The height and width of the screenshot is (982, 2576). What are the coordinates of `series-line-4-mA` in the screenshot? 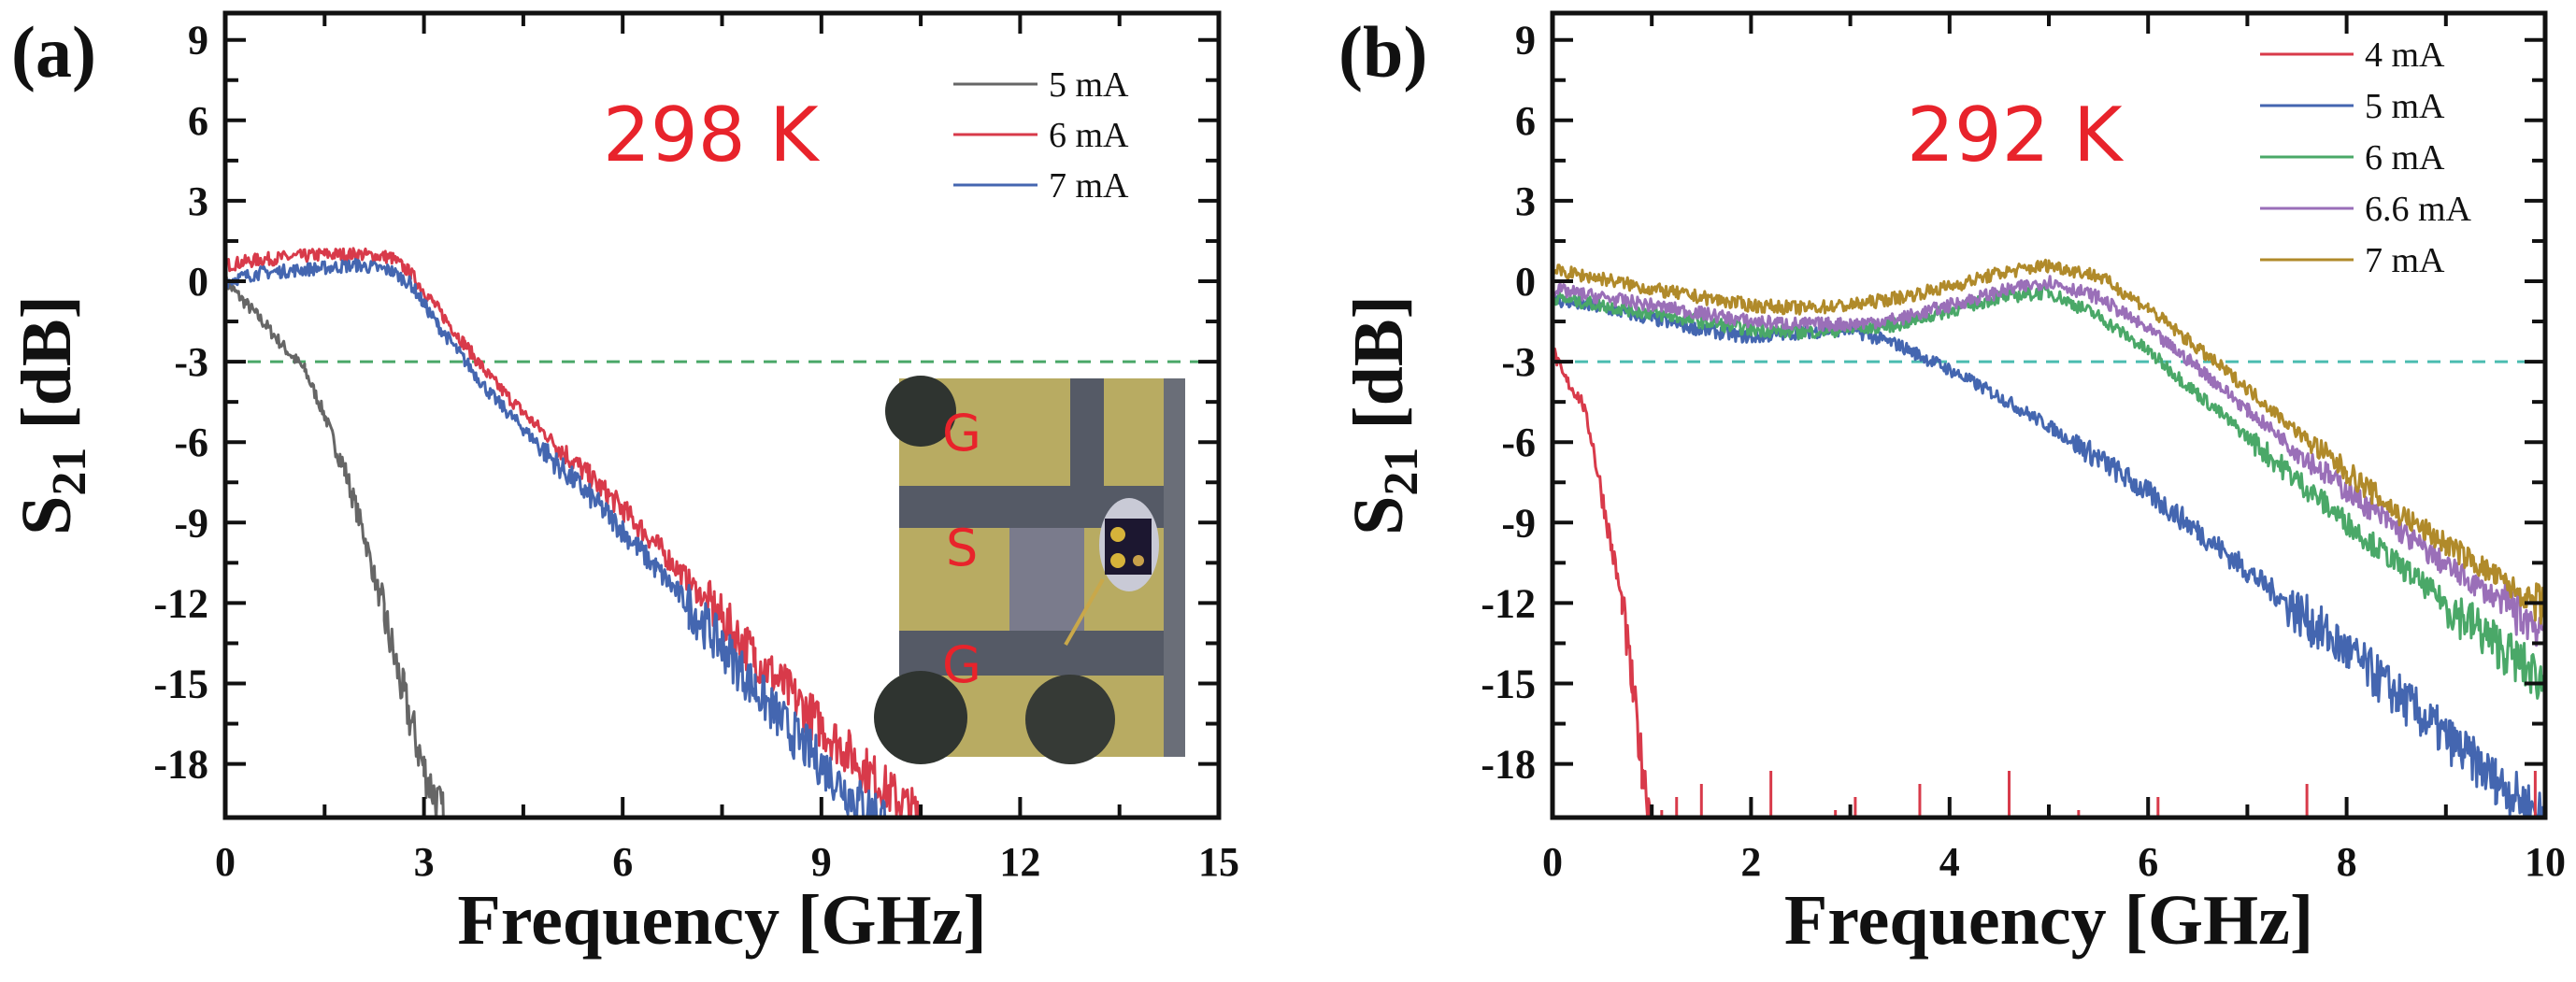 It's located at (1603, 582).